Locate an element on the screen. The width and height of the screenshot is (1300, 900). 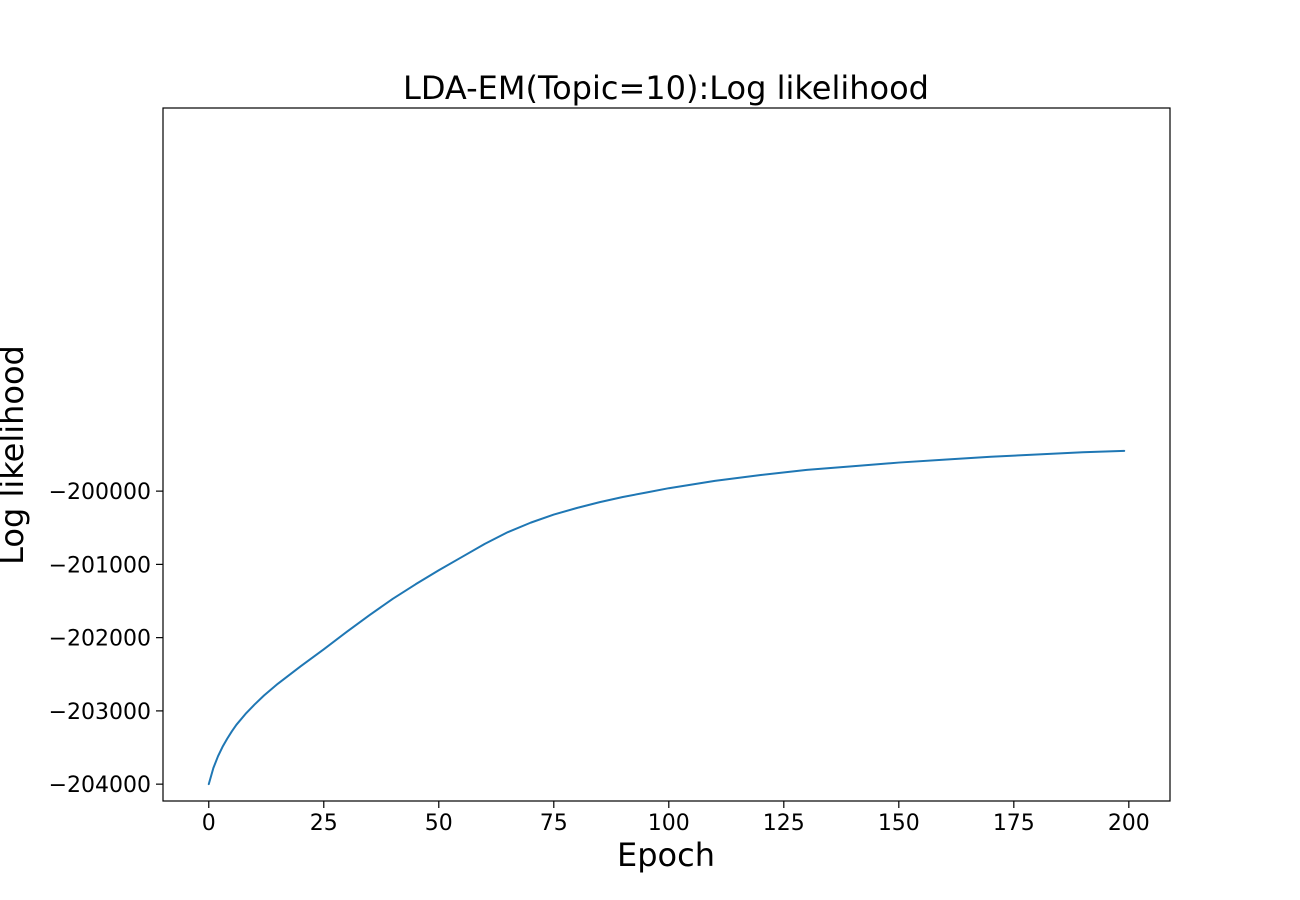
y-tick-label: −203000 is located at coordinates (100, 712).